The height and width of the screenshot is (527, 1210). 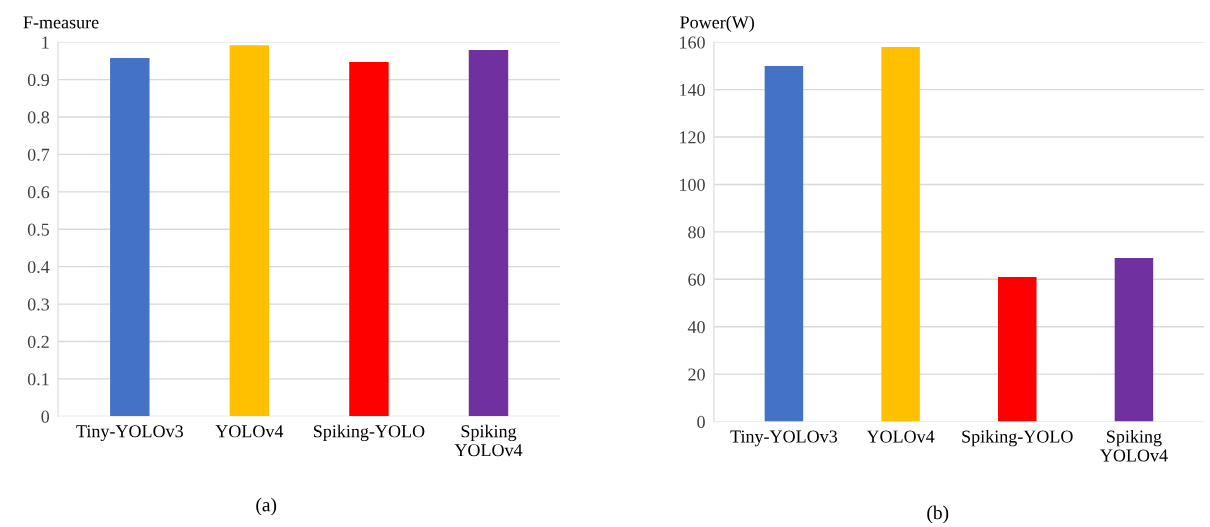 What do you see at coordinates (692, 137) in the screenshot?
I see `y-tick-label: 120` at bounding box center [692, 137].